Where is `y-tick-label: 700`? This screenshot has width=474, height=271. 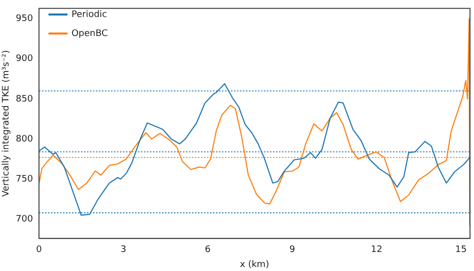 y-tick-label: 700 is located at coordinates (25, 219).